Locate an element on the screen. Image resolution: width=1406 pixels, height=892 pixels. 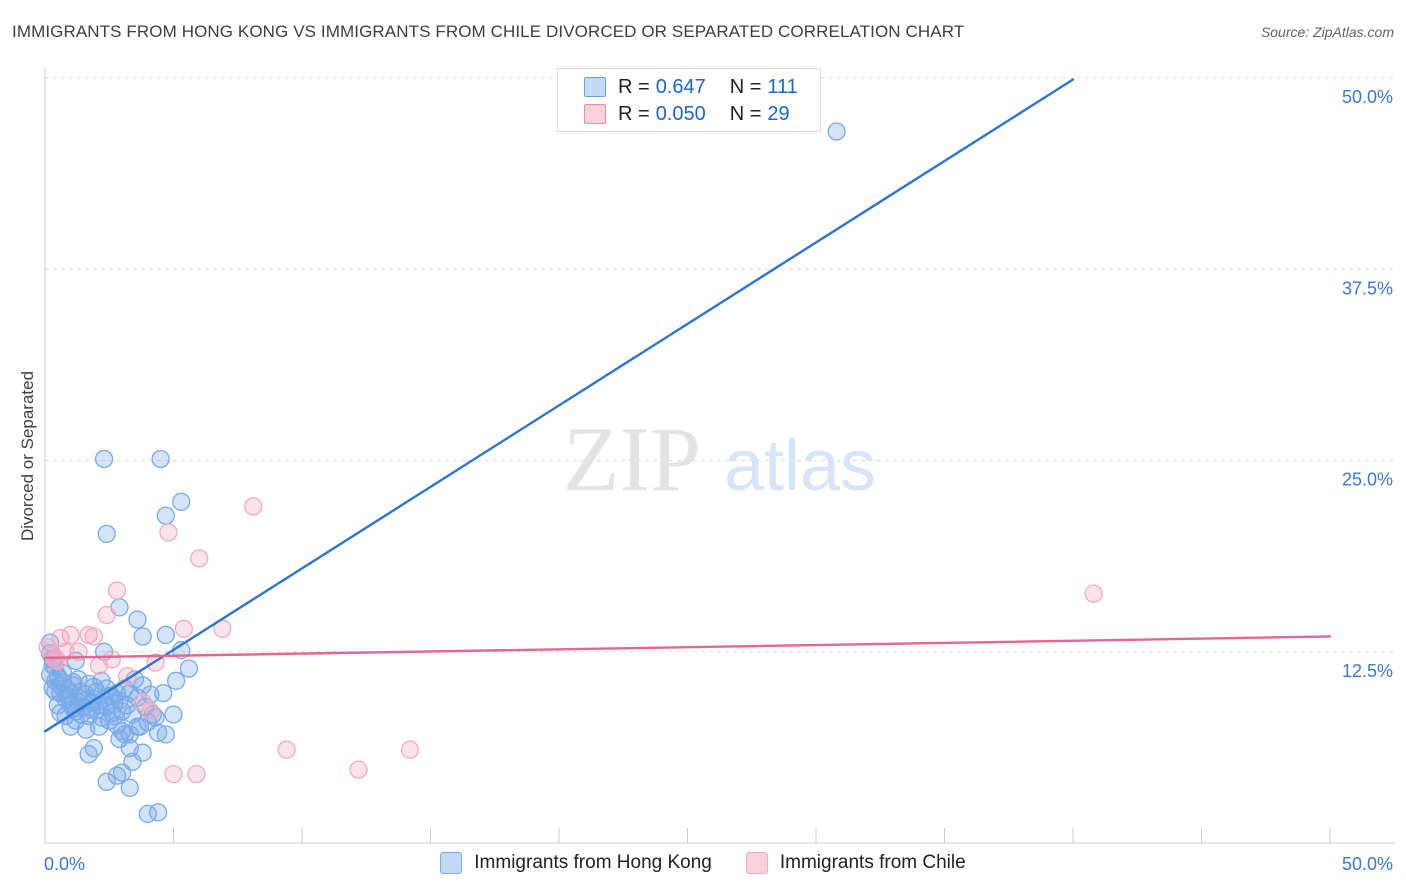
y-tick-label: 12.5% is located at coordinates (1367, 671).